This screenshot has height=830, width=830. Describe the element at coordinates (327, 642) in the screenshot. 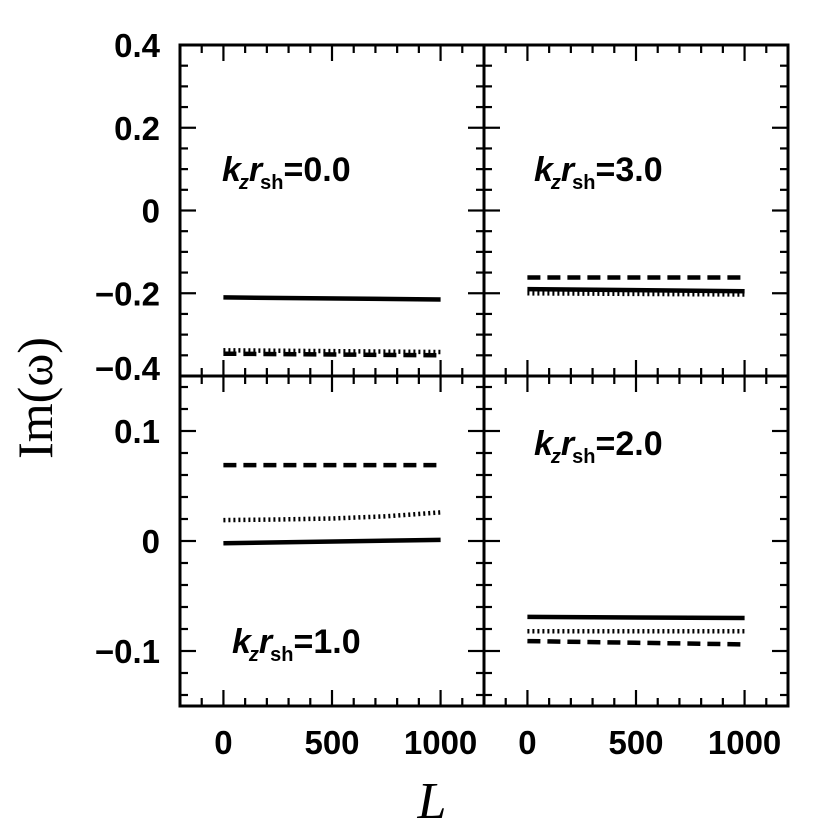

I see `annotation-part: =1.0` at that location.